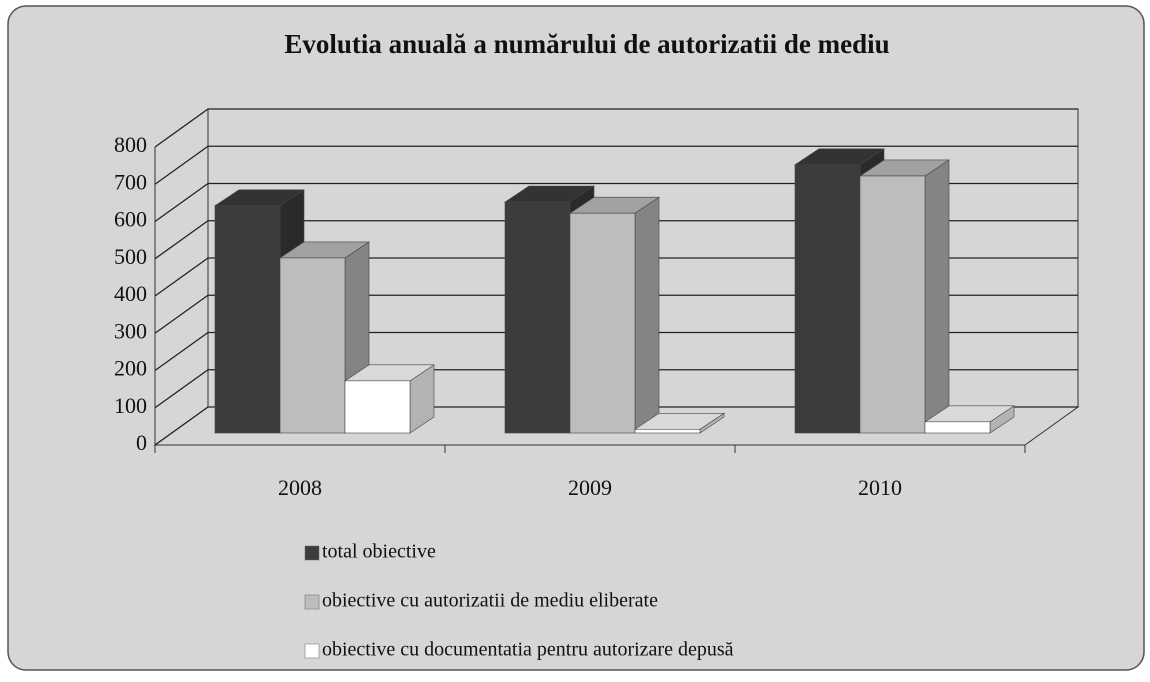 This screenshot has width=1150, height=682. Describe the element at coordinates (130, 368) in the screenshot. I see `y-tick-label: 200` at that location.